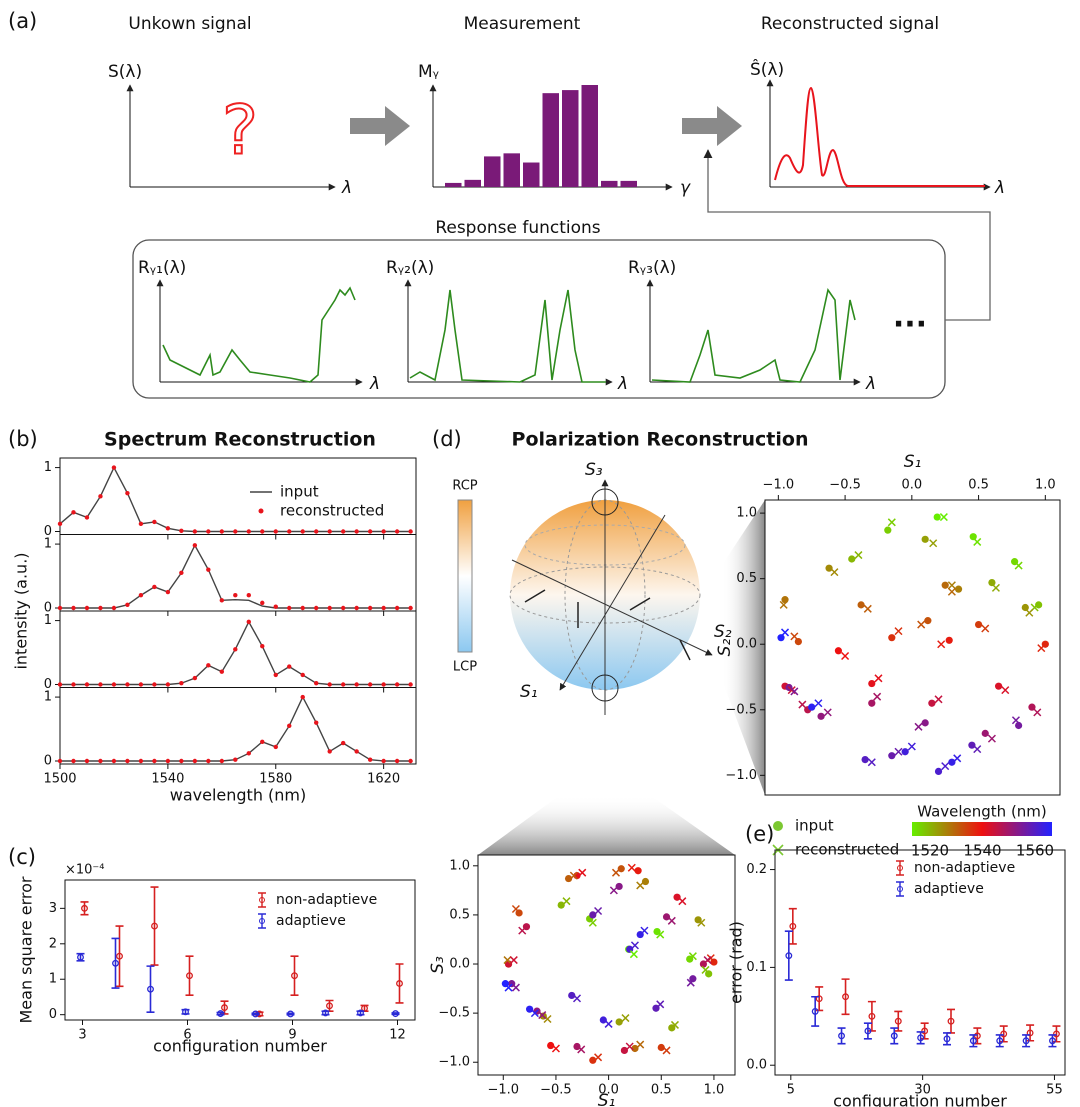  I want to click on x-tick-label: 0.5, so click(978, 485).